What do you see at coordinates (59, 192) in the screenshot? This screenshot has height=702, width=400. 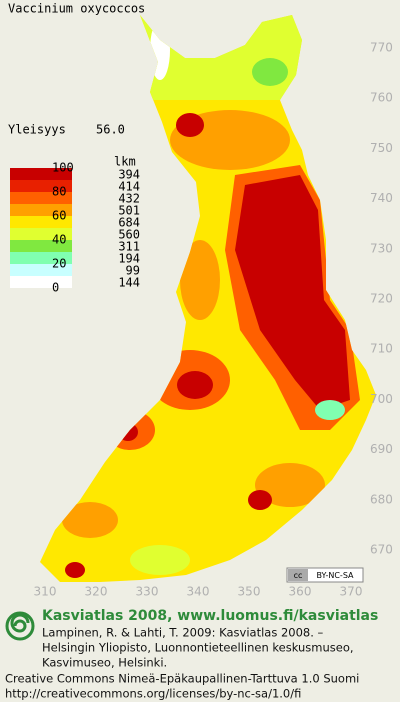 I see `legend-scale-label: 80` at bounding box center [59, 192].